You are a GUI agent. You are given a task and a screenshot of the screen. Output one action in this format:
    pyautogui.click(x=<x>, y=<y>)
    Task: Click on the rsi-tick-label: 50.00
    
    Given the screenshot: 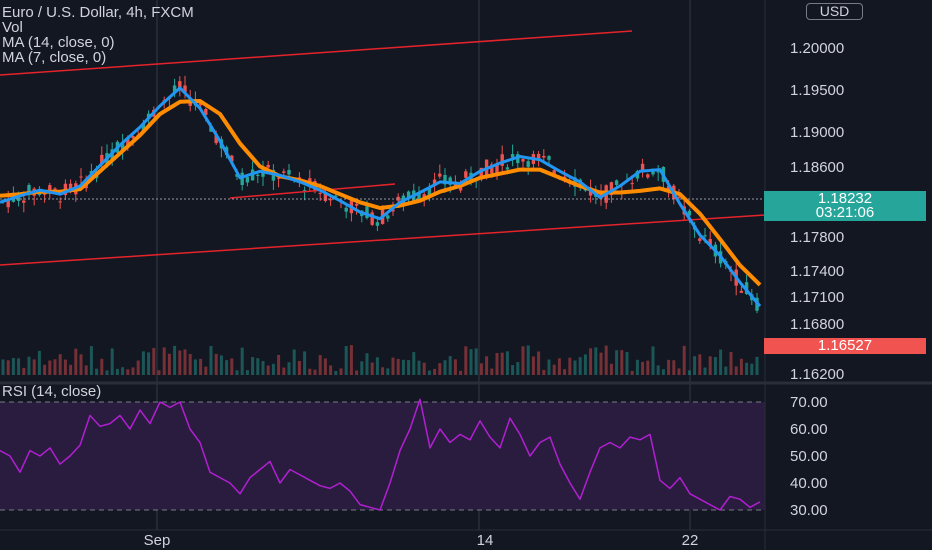 What is the action you would take?
    pyautogui.click(x=809, y=456)
    